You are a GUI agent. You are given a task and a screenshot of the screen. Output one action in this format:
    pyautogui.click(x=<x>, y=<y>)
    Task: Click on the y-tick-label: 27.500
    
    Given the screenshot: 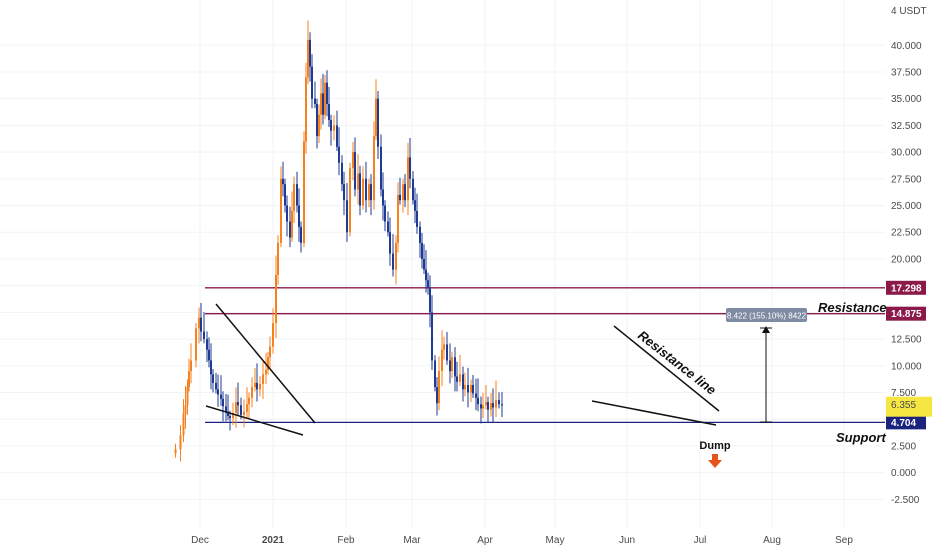 What is the action you would take?
    pyautogui.click(x=906, y=179)
    